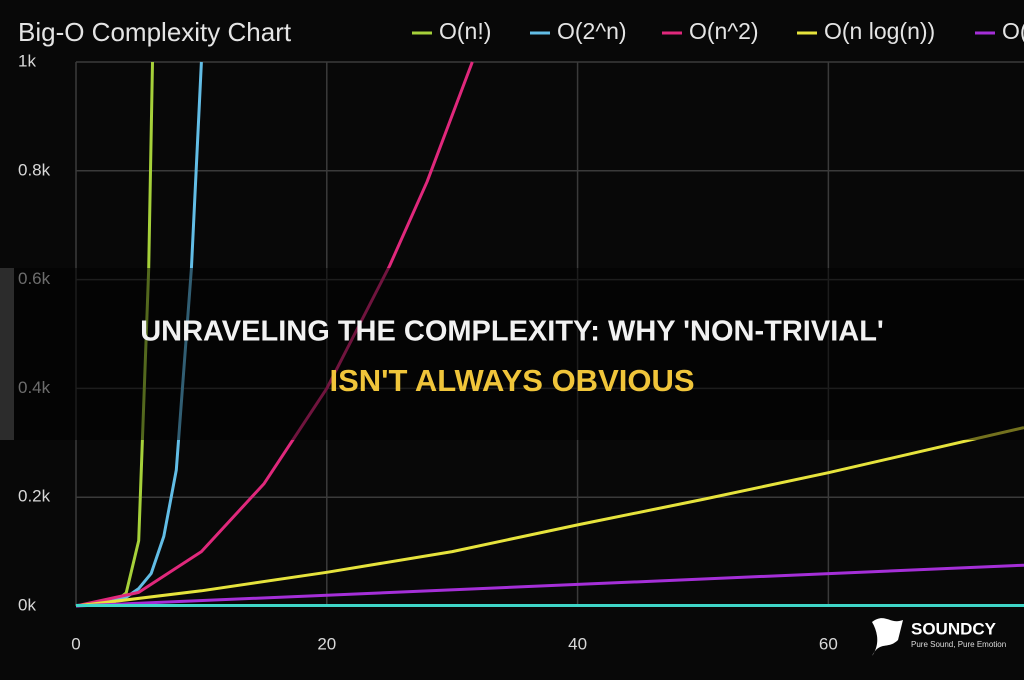 The width and height of the screenshot is (1024, 680). I want to click on logo-tagline: Pure Sound, Pure Emotion, so click(958, 644).